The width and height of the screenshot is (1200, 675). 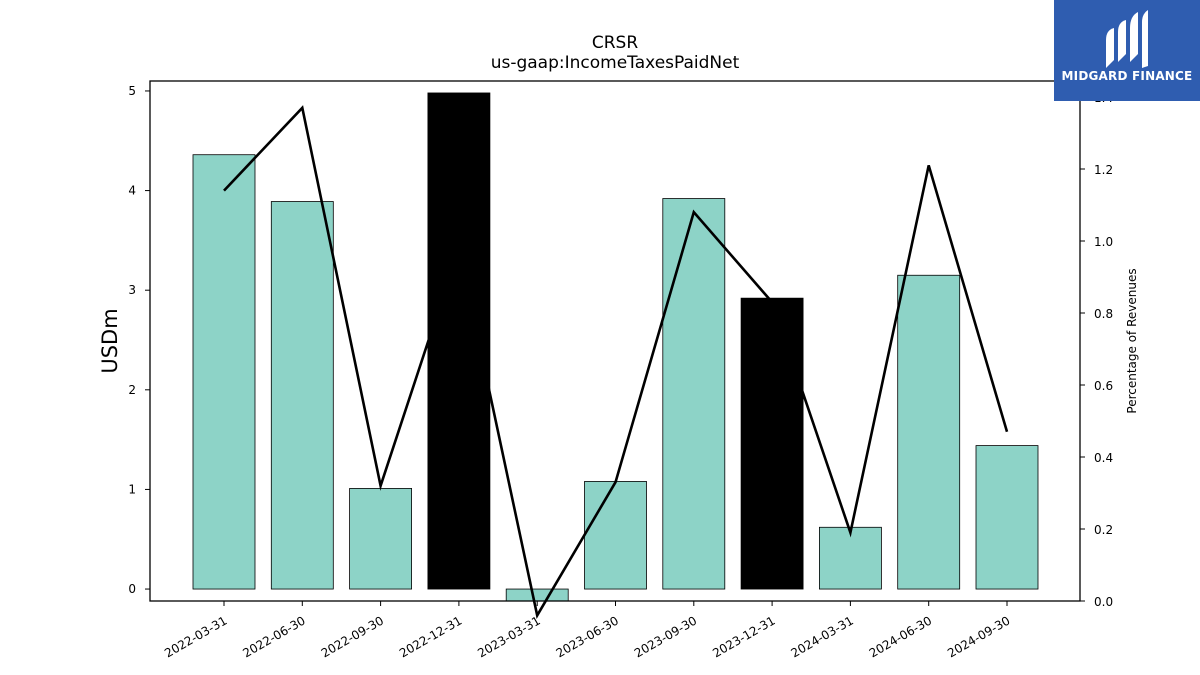 What do you see at coordinates (615, 63) in the screenshot?
I see `chart-subtitle: us-gaap:IncomeTaxesPaidNet` at bounding box center [615, 63].